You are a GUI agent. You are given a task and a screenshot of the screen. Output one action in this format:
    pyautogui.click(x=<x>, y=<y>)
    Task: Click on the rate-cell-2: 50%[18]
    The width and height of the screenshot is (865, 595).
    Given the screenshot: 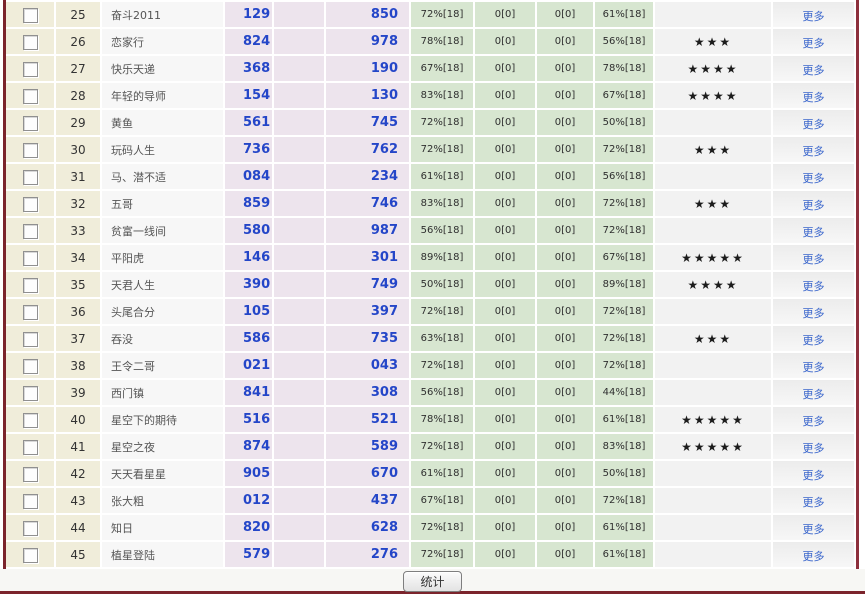 What is the action you would take?
    pyautogui.click(x=624, y=122)
    